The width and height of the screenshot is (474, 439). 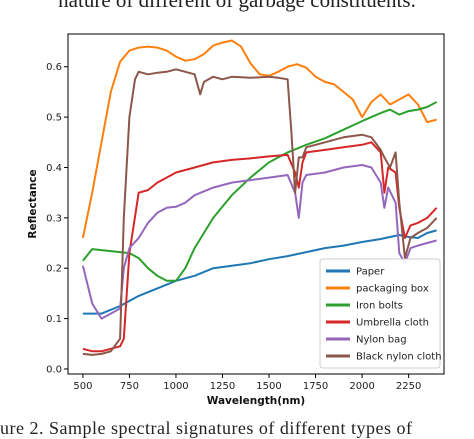 I want to click on y-tick-label: 0.0, so click(x=54, y=369).